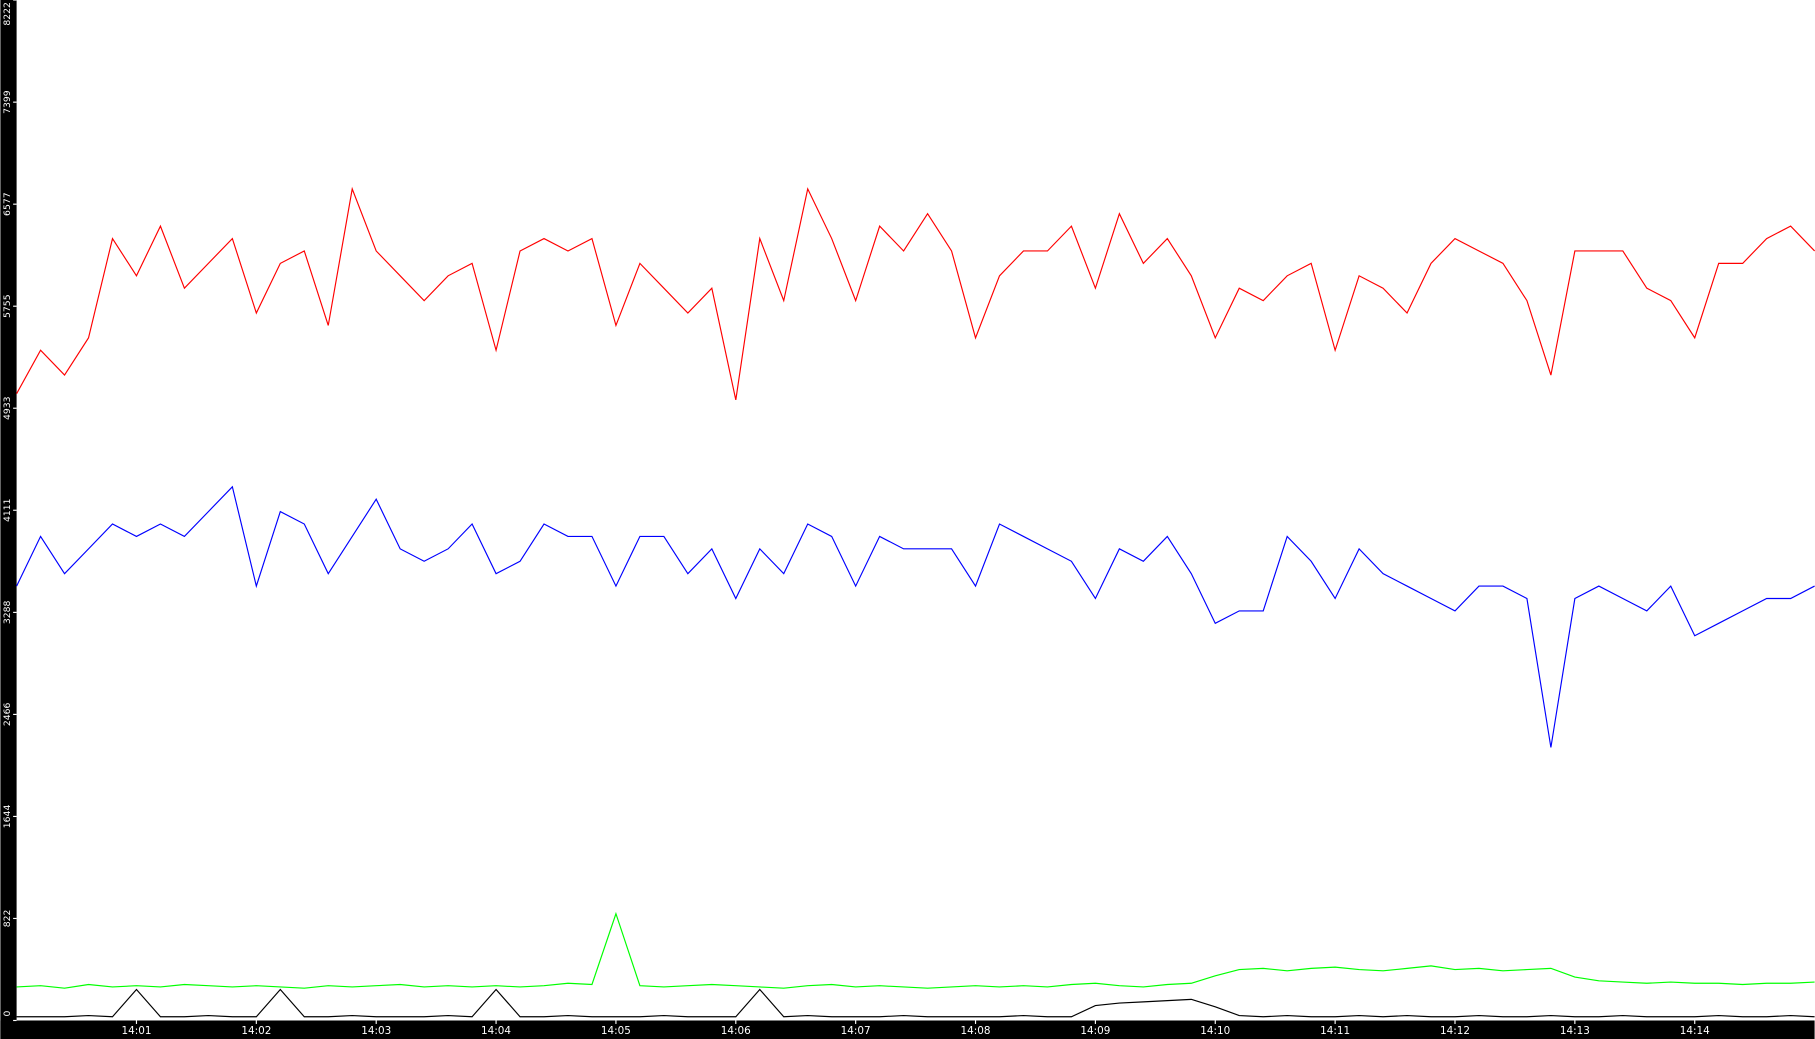 The height and width of the screenshot is (1039, 1815). What do you see at coordinates (7, 919) in the screenshot?
I see `y-tick-label: 822` at bounding box center [7, 919].